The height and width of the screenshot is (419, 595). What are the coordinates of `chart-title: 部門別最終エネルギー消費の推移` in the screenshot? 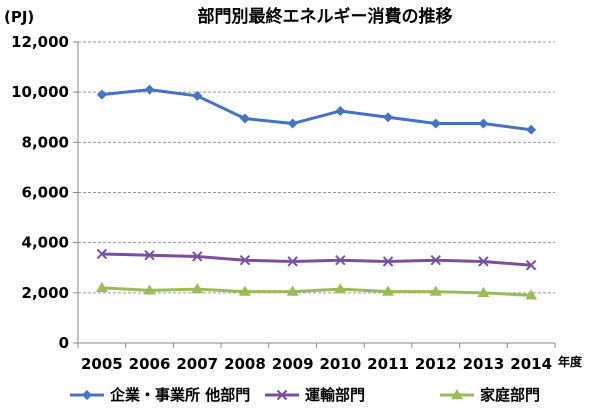 It's located at (325, 16).